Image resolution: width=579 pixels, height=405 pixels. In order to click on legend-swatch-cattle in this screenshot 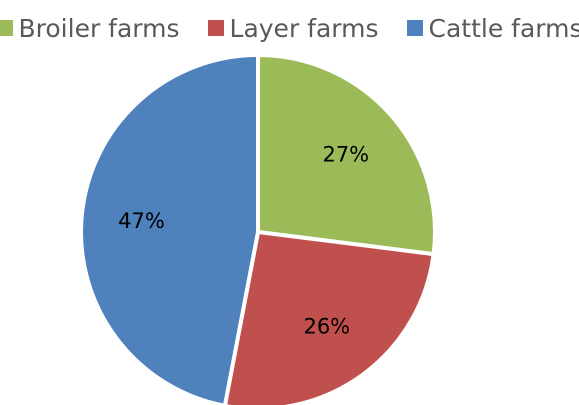, I will do `click(414, 28)`.